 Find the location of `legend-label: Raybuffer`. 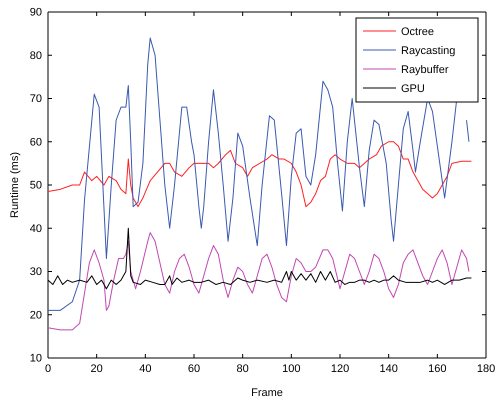

legend-label: Raybuffer is located at coordinates (425, 70).